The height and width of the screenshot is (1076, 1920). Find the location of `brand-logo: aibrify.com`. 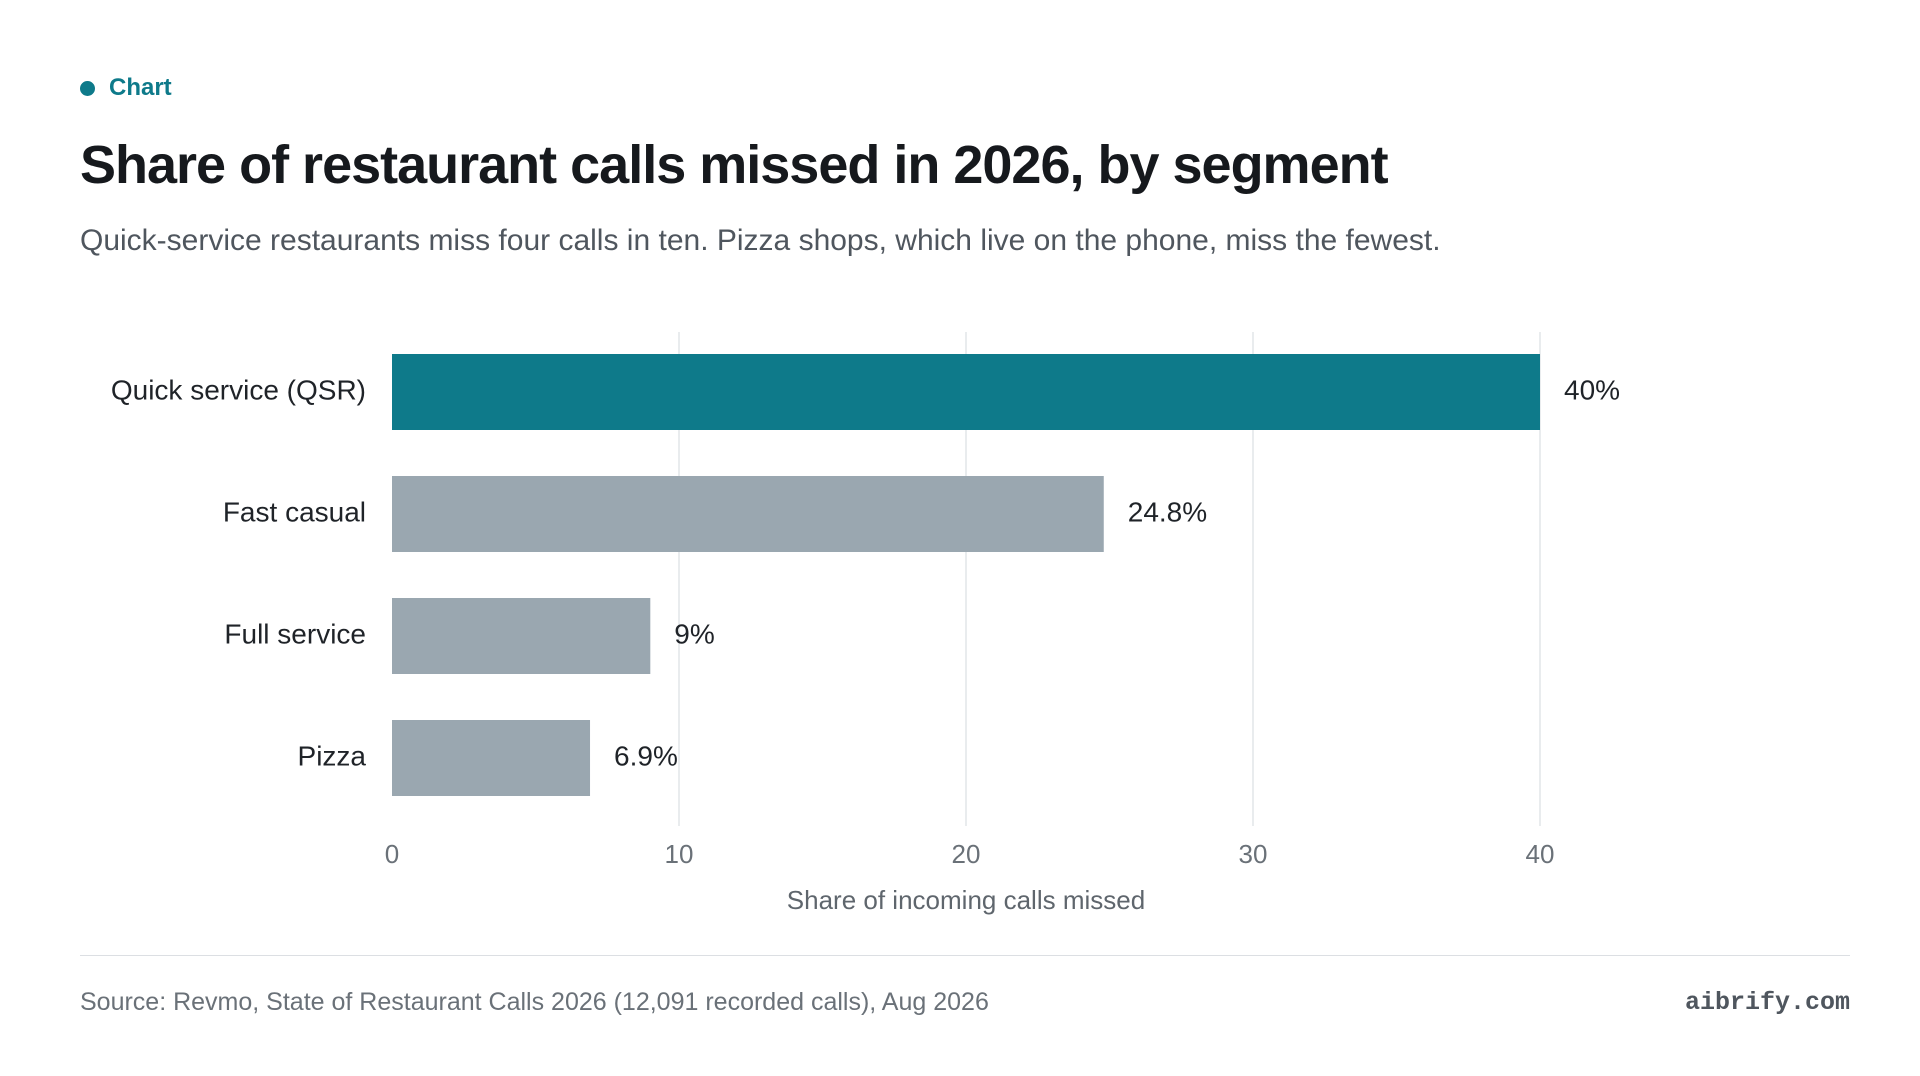

brand-logo: aibrify.com is located at coordinates (1767, 1002).